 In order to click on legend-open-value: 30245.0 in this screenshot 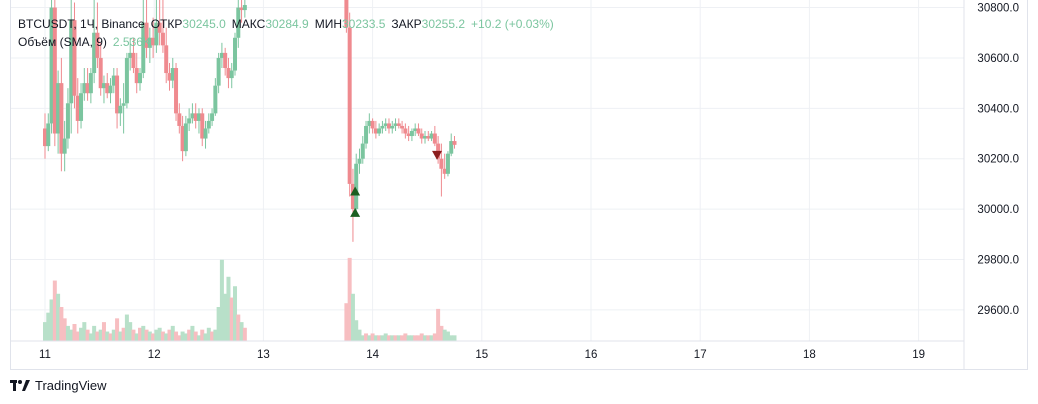, I will do `click(204, 24)`.